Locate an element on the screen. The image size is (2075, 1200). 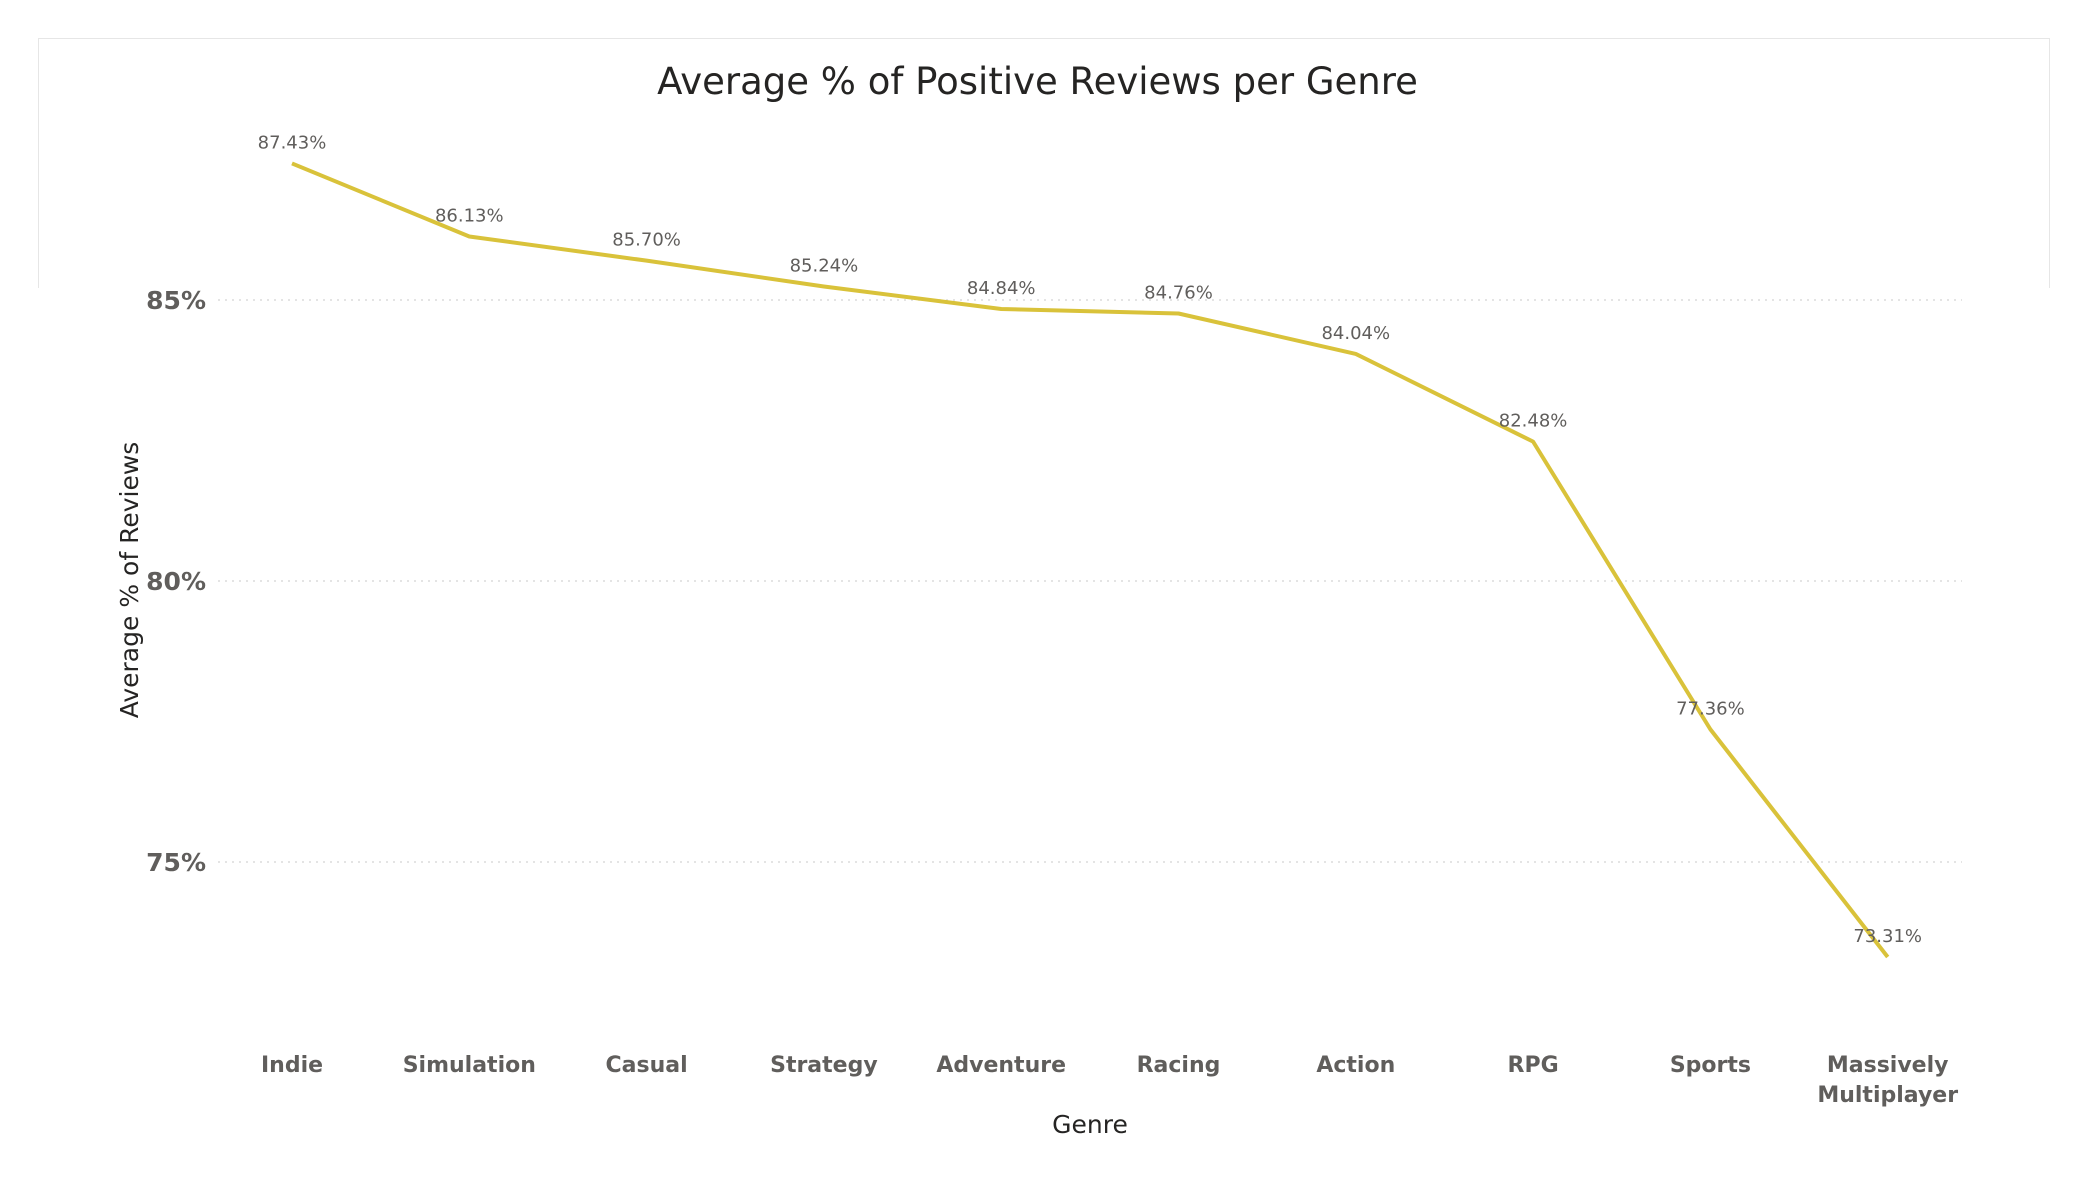
x-tick-label: RPG is located at coordinates (1533, 1065).